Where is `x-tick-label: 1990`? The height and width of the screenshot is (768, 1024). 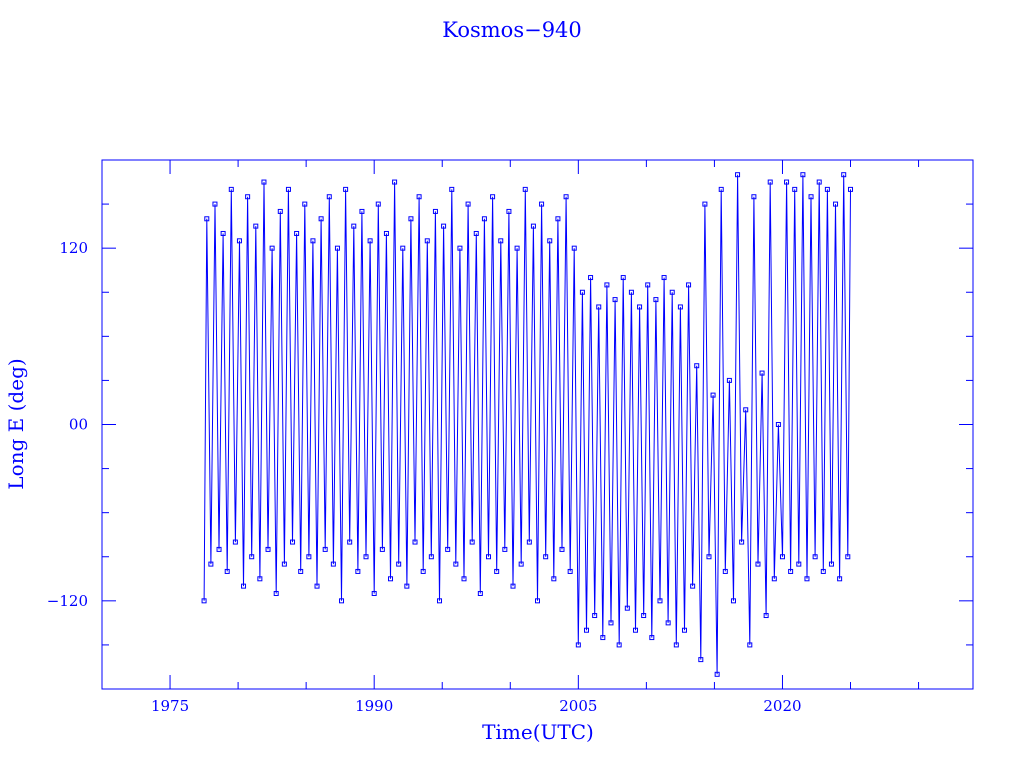 x-tick-label: 1990 is located at coordinates (374, 706).